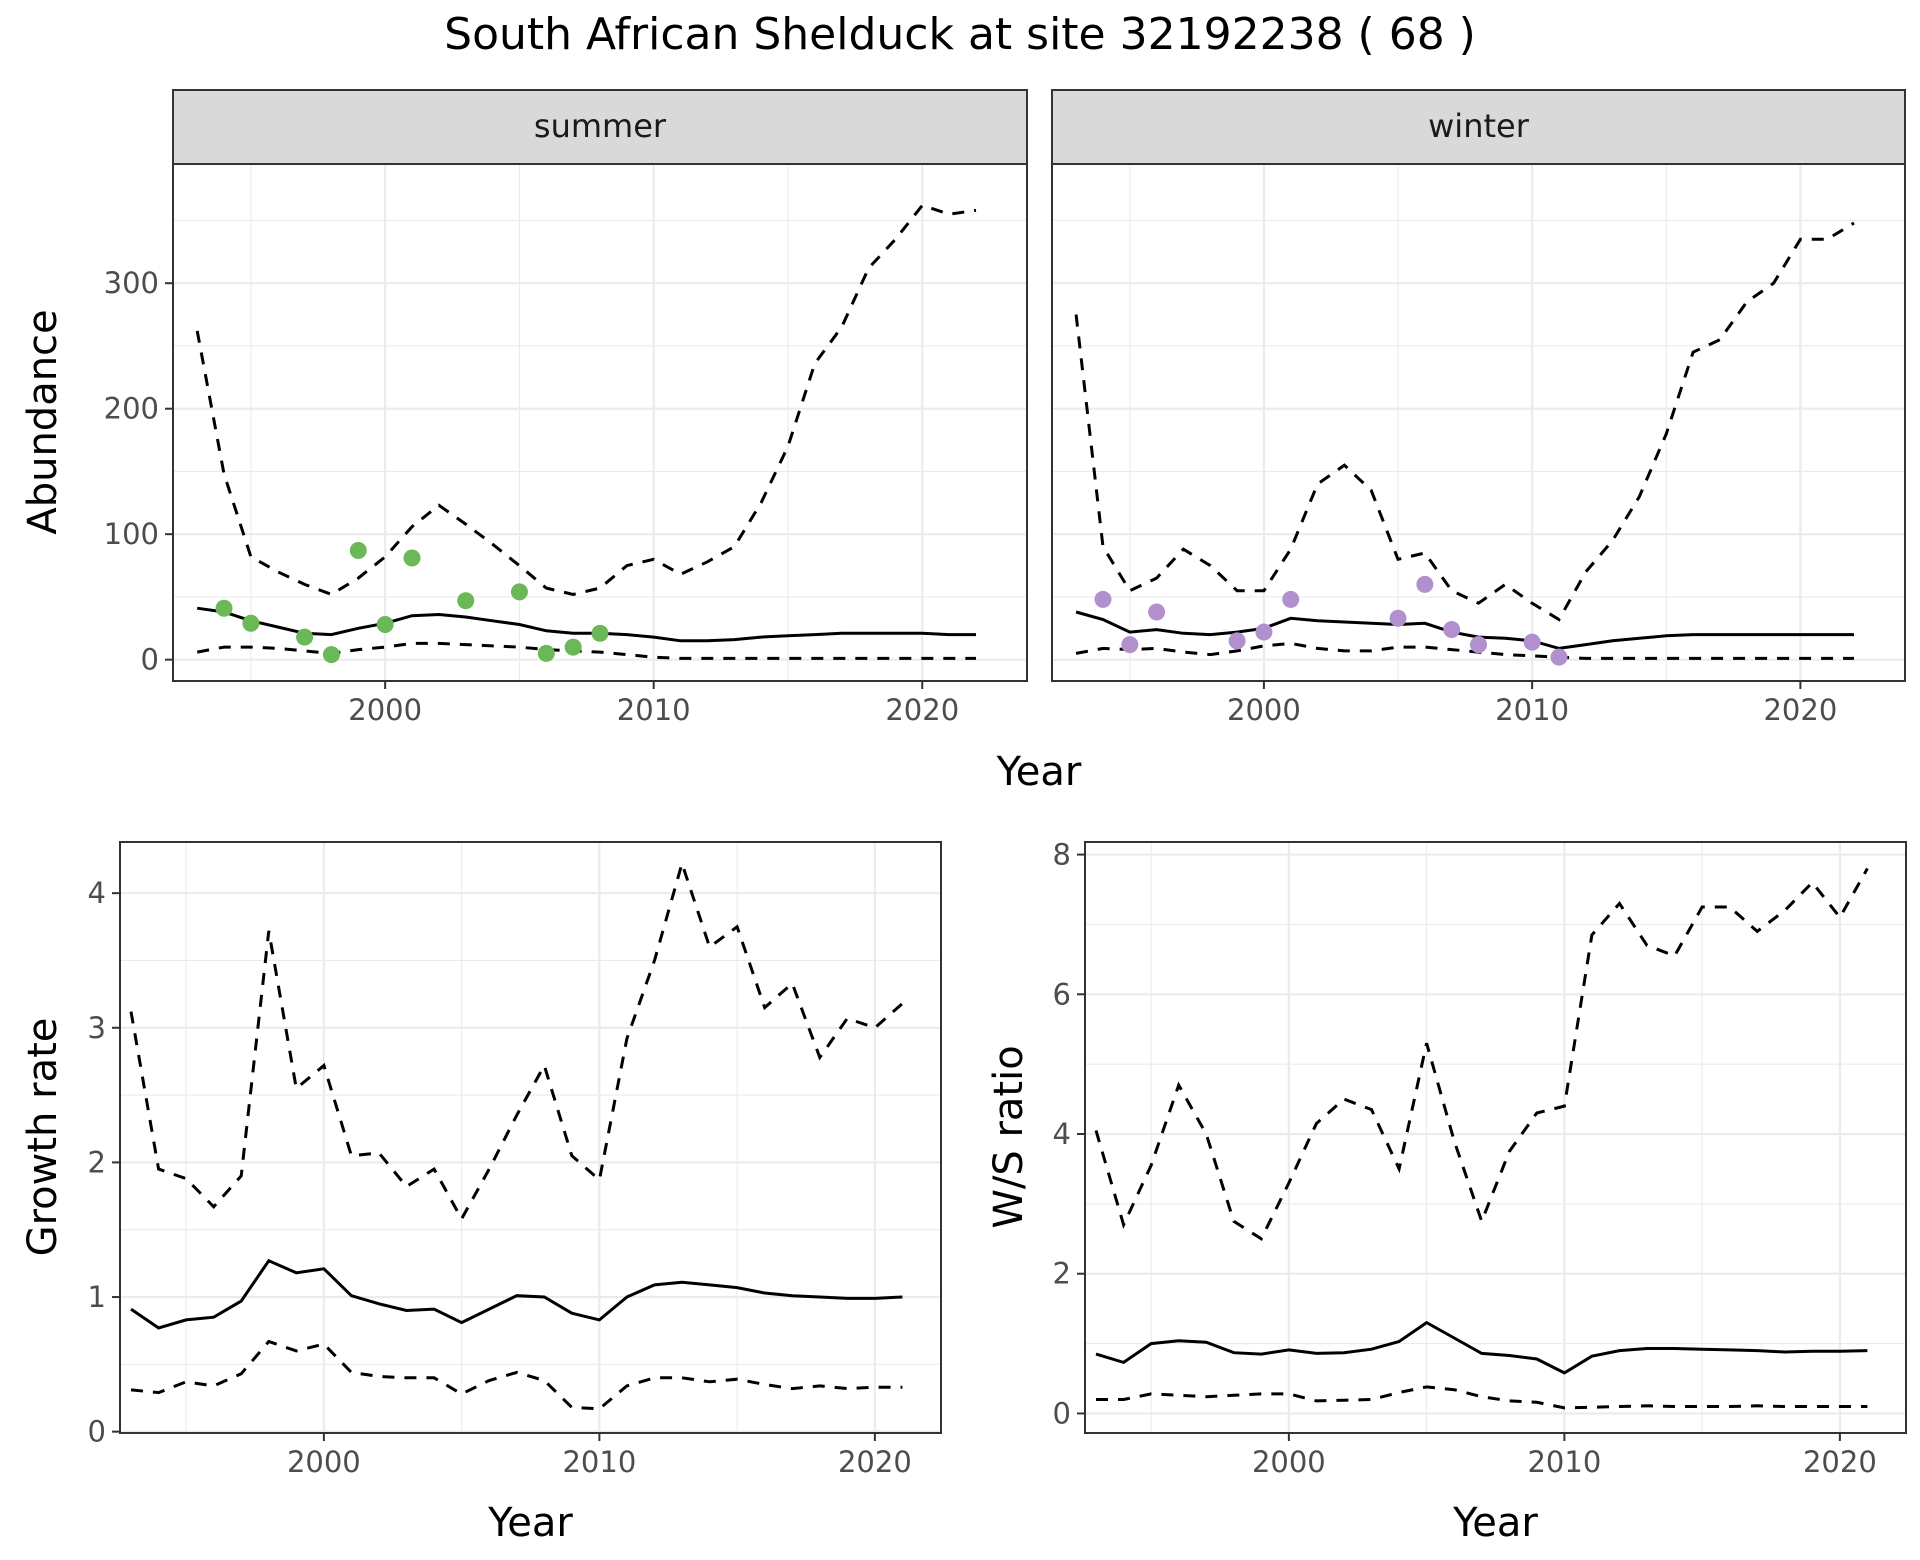  What do you see at coordinates (131, 534) in the screenshot?
I see `y-tick-label: 100` at bounding box center [131, 534].